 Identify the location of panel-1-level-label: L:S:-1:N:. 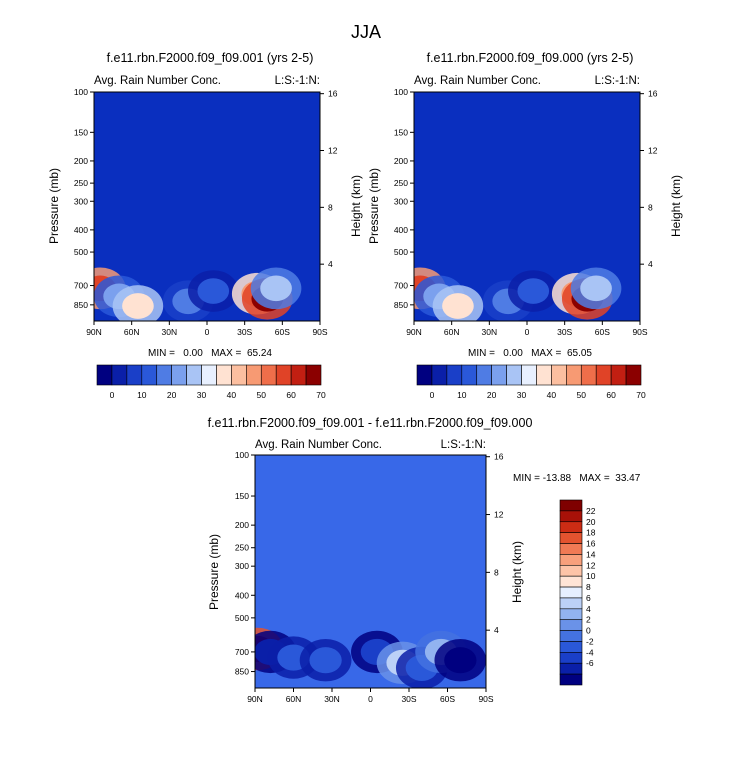
(297, 81).